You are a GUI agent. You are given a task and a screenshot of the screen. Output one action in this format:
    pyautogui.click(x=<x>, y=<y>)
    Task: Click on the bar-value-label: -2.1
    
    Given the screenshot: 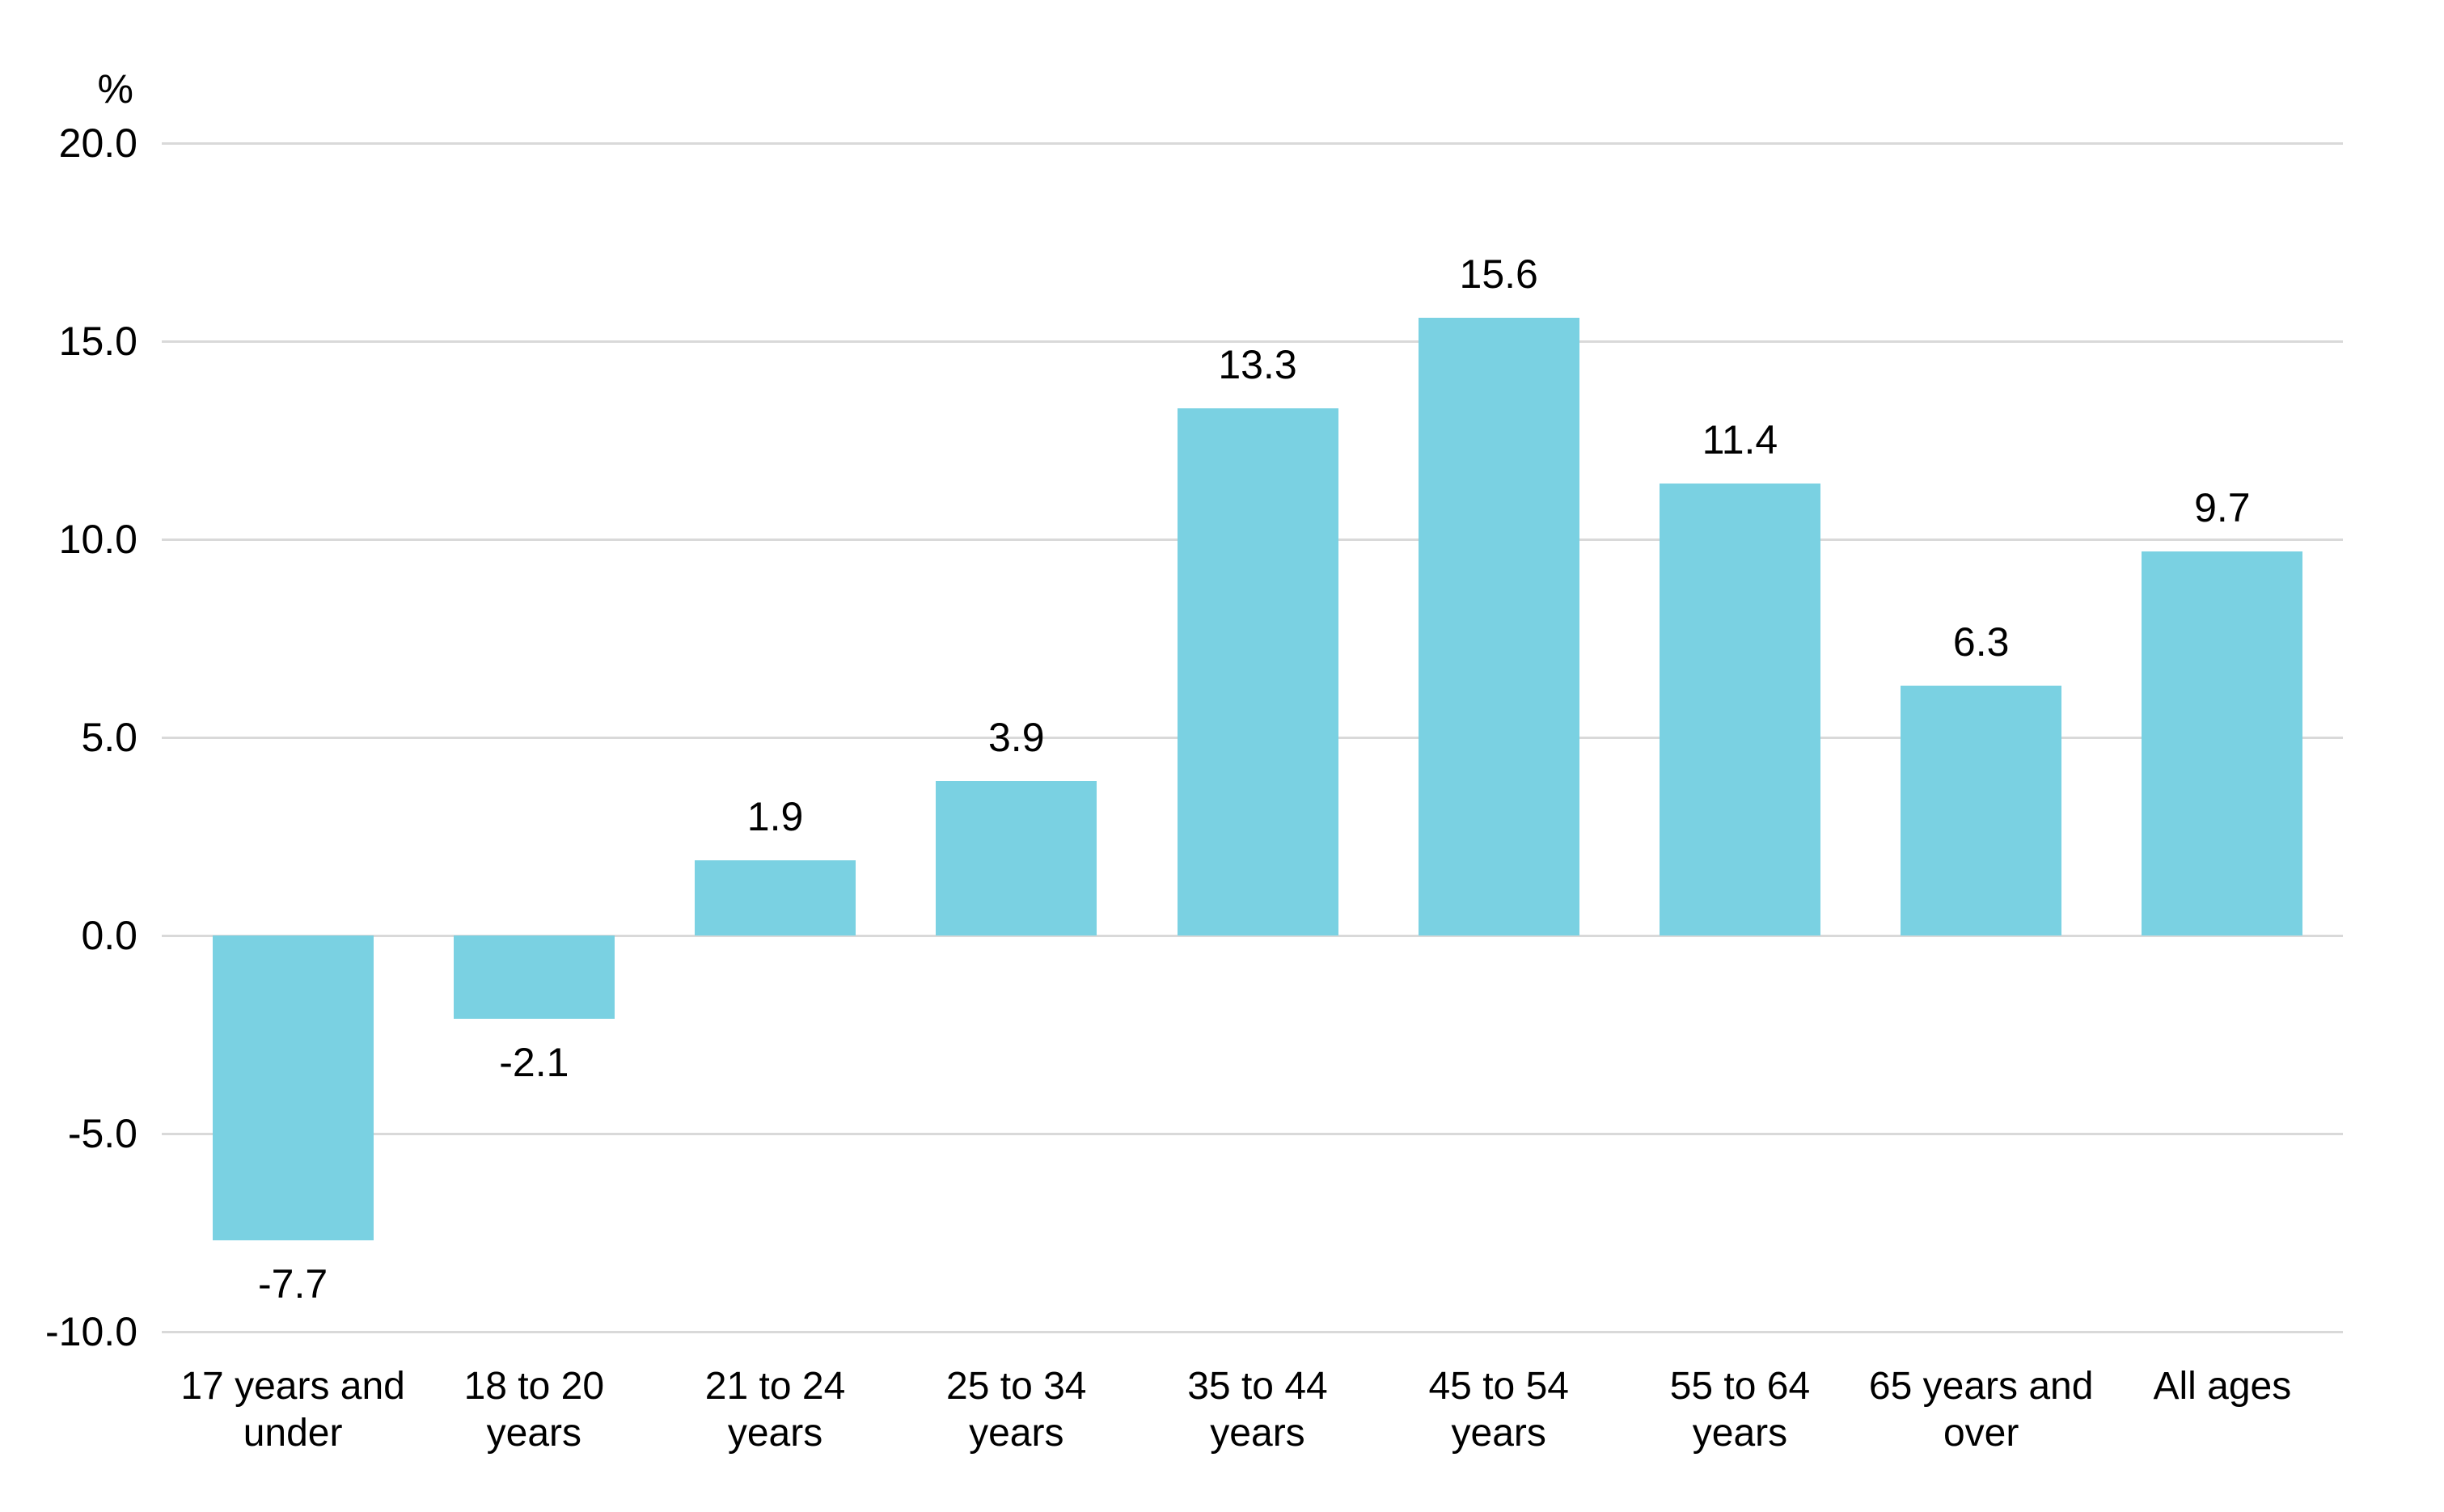 What is the action you would take?
    pyautogui.click(x=534, y=1062)
    